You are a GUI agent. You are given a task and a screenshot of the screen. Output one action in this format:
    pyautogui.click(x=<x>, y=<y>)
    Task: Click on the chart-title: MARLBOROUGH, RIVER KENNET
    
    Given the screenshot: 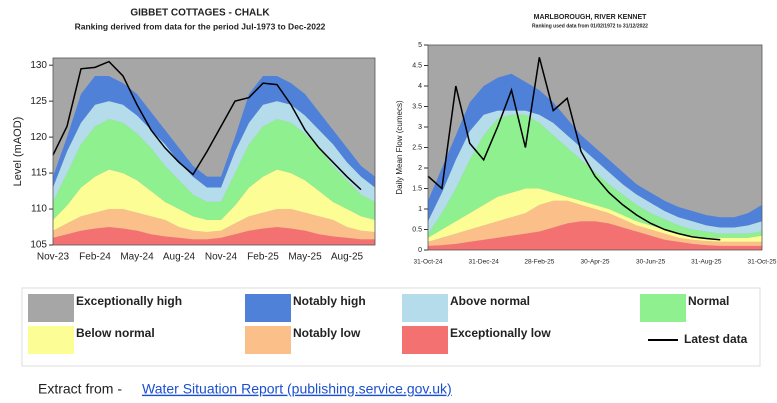 What is the action you would take?
    pyautogui.click(x=591, y=17)
    